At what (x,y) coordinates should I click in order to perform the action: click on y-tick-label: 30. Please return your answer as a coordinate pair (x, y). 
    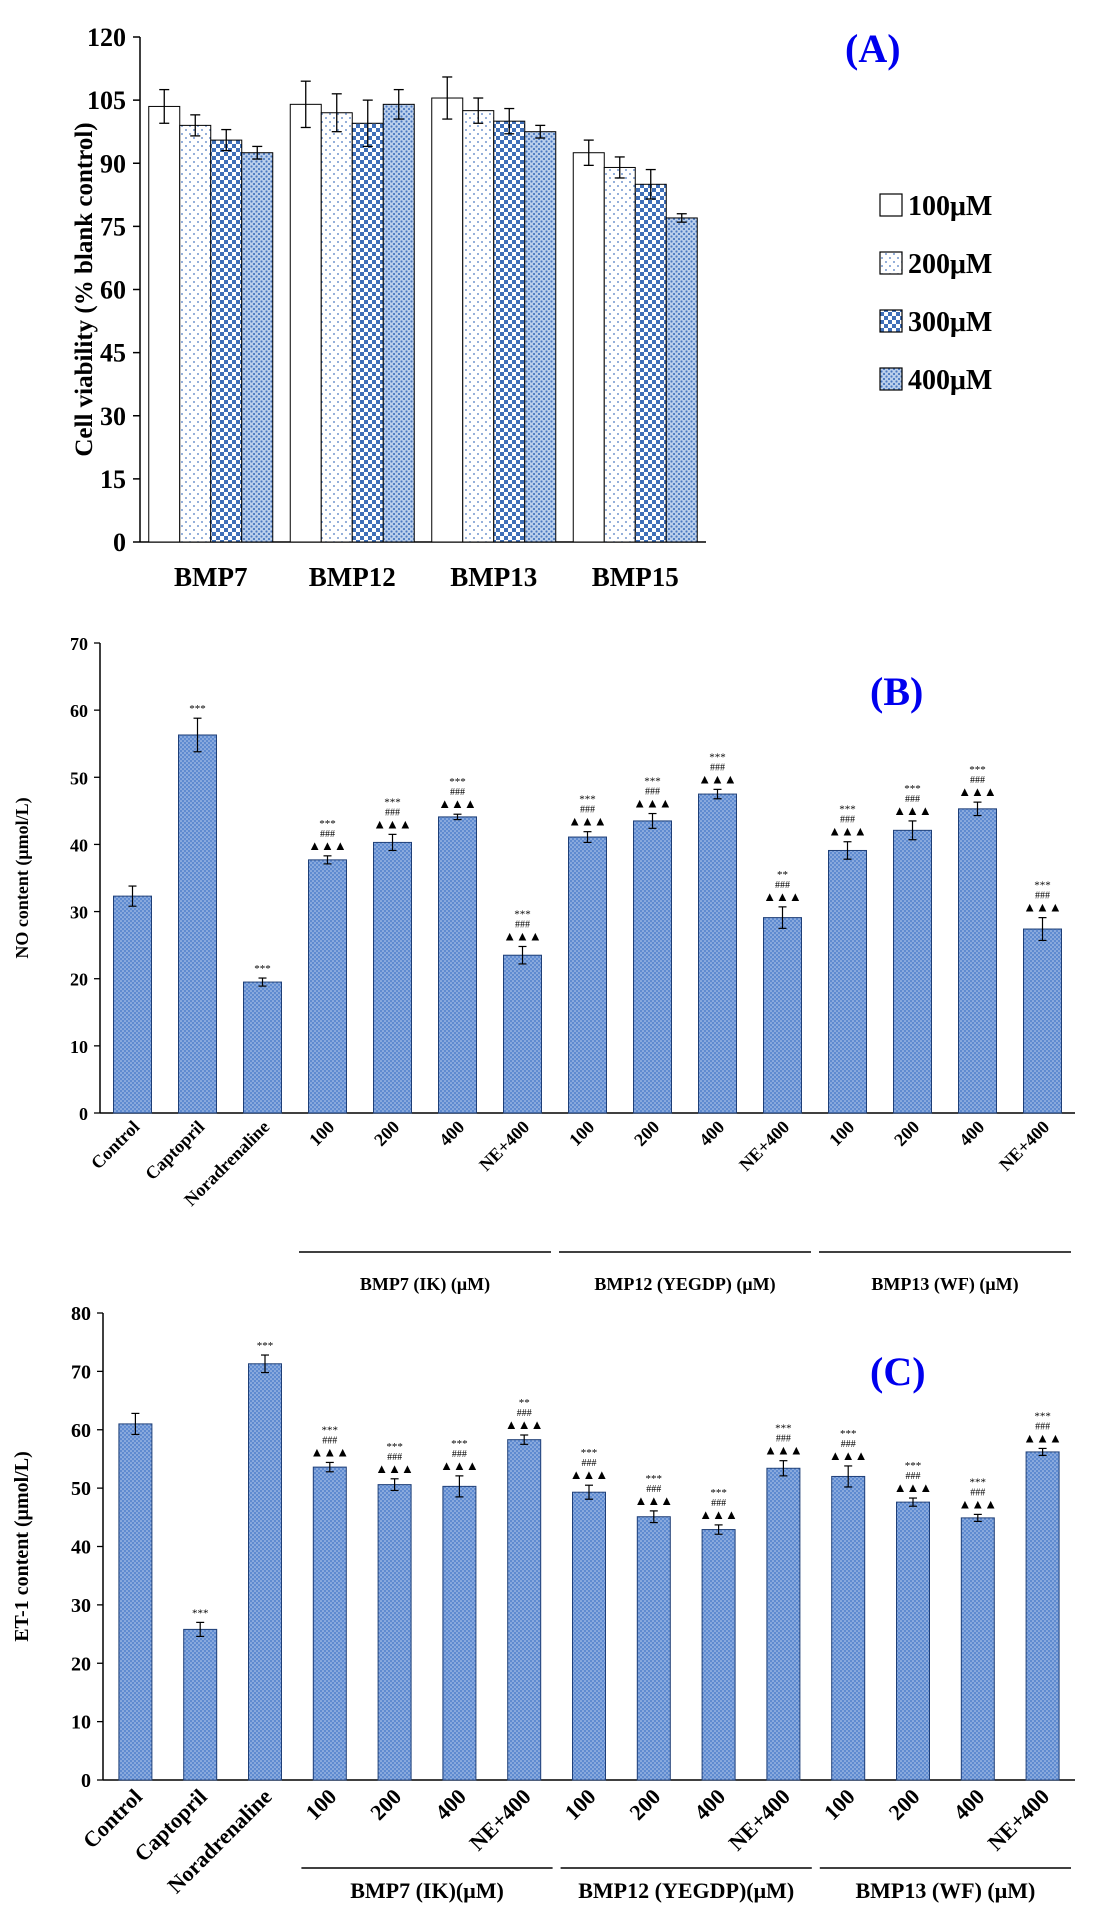
    Looking at the image, I should click on (79, 913).